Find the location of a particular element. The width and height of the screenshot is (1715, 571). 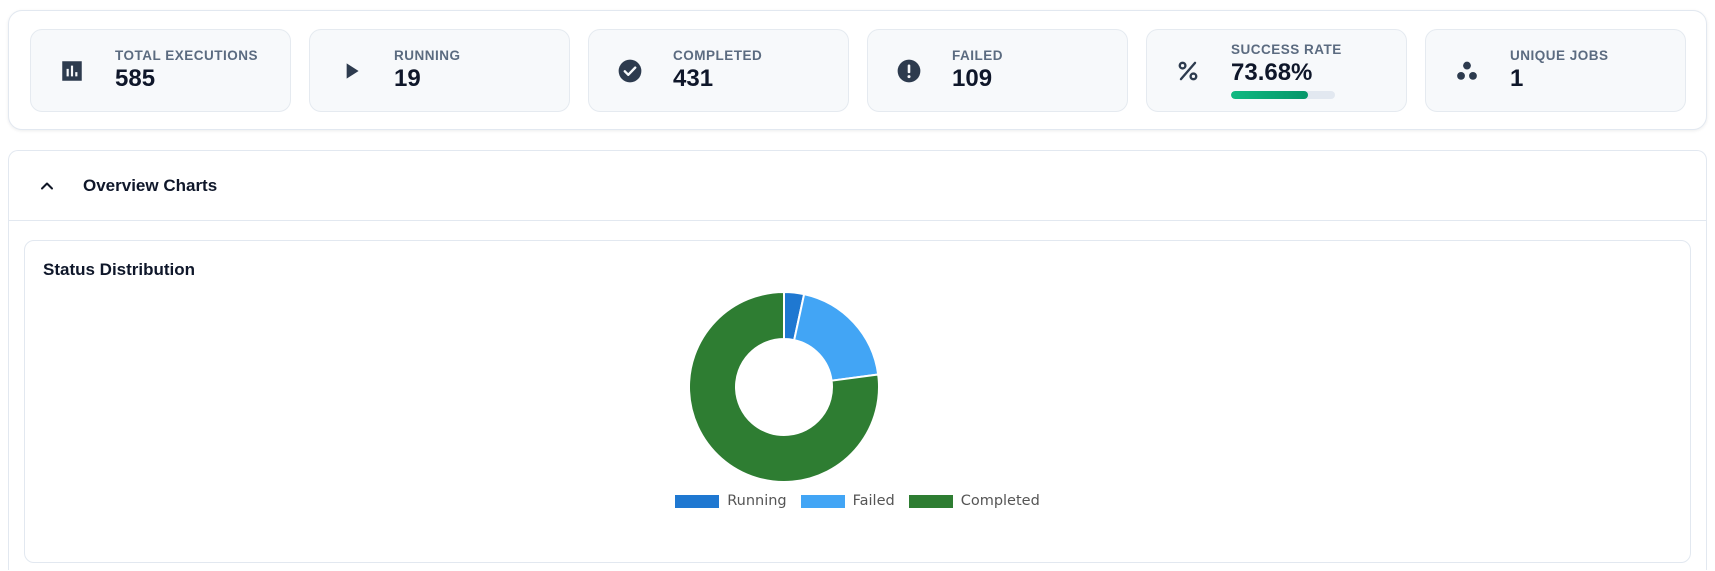

stat-value: 431 is located at coordinates (693, 78).